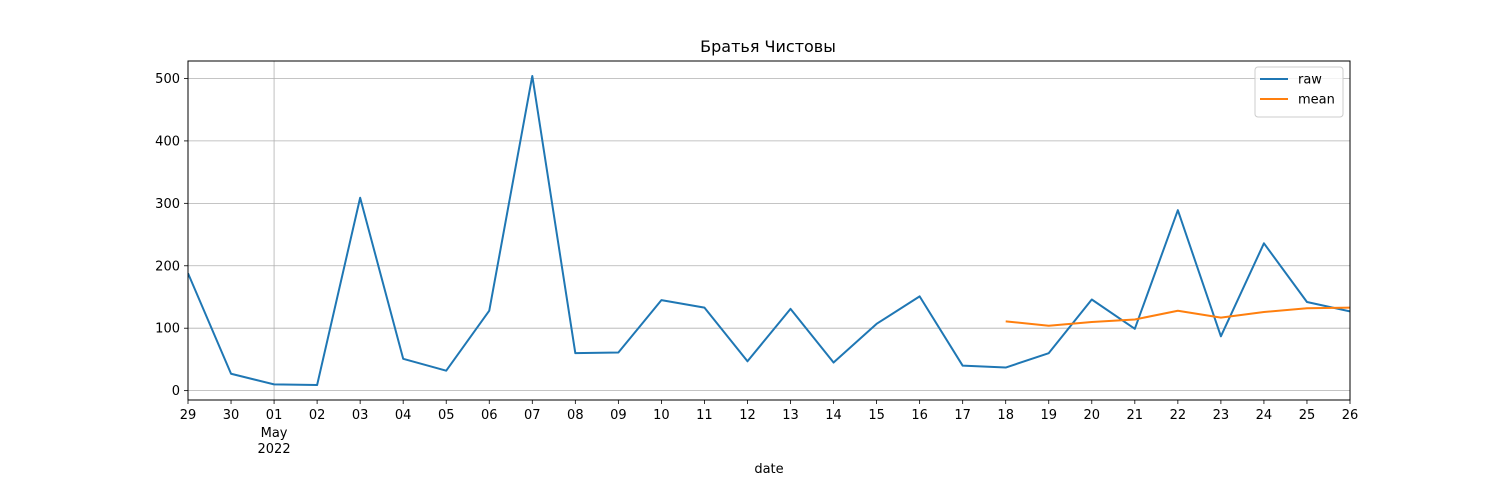 The height and width of the screenshot is (500, 1500). What do you see at coordinates (1310, 80) in the screenshot?
I see `legend-label: raw` at bounding box center [1310, 80].